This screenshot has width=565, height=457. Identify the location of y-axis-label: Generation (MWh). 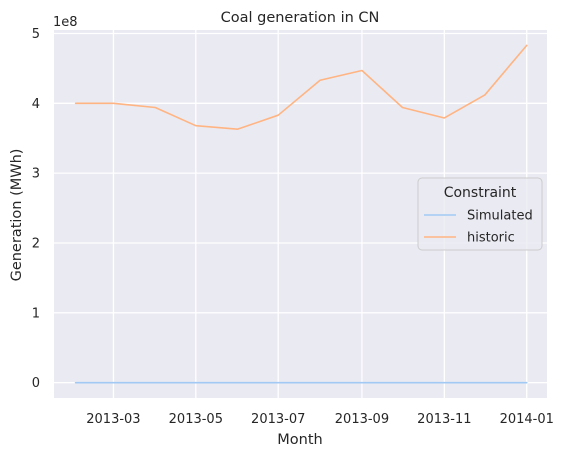
(17, 215).